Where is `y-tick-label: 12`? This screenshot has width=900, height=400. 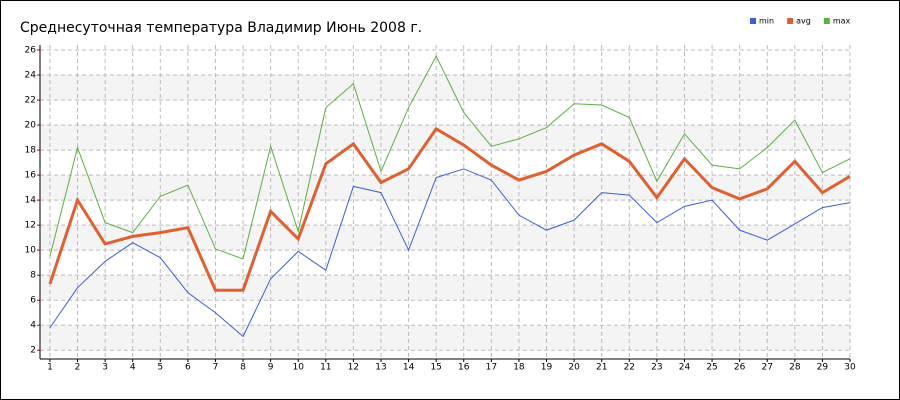 y-tick-label: 12 is located at coordinates (30, 226).